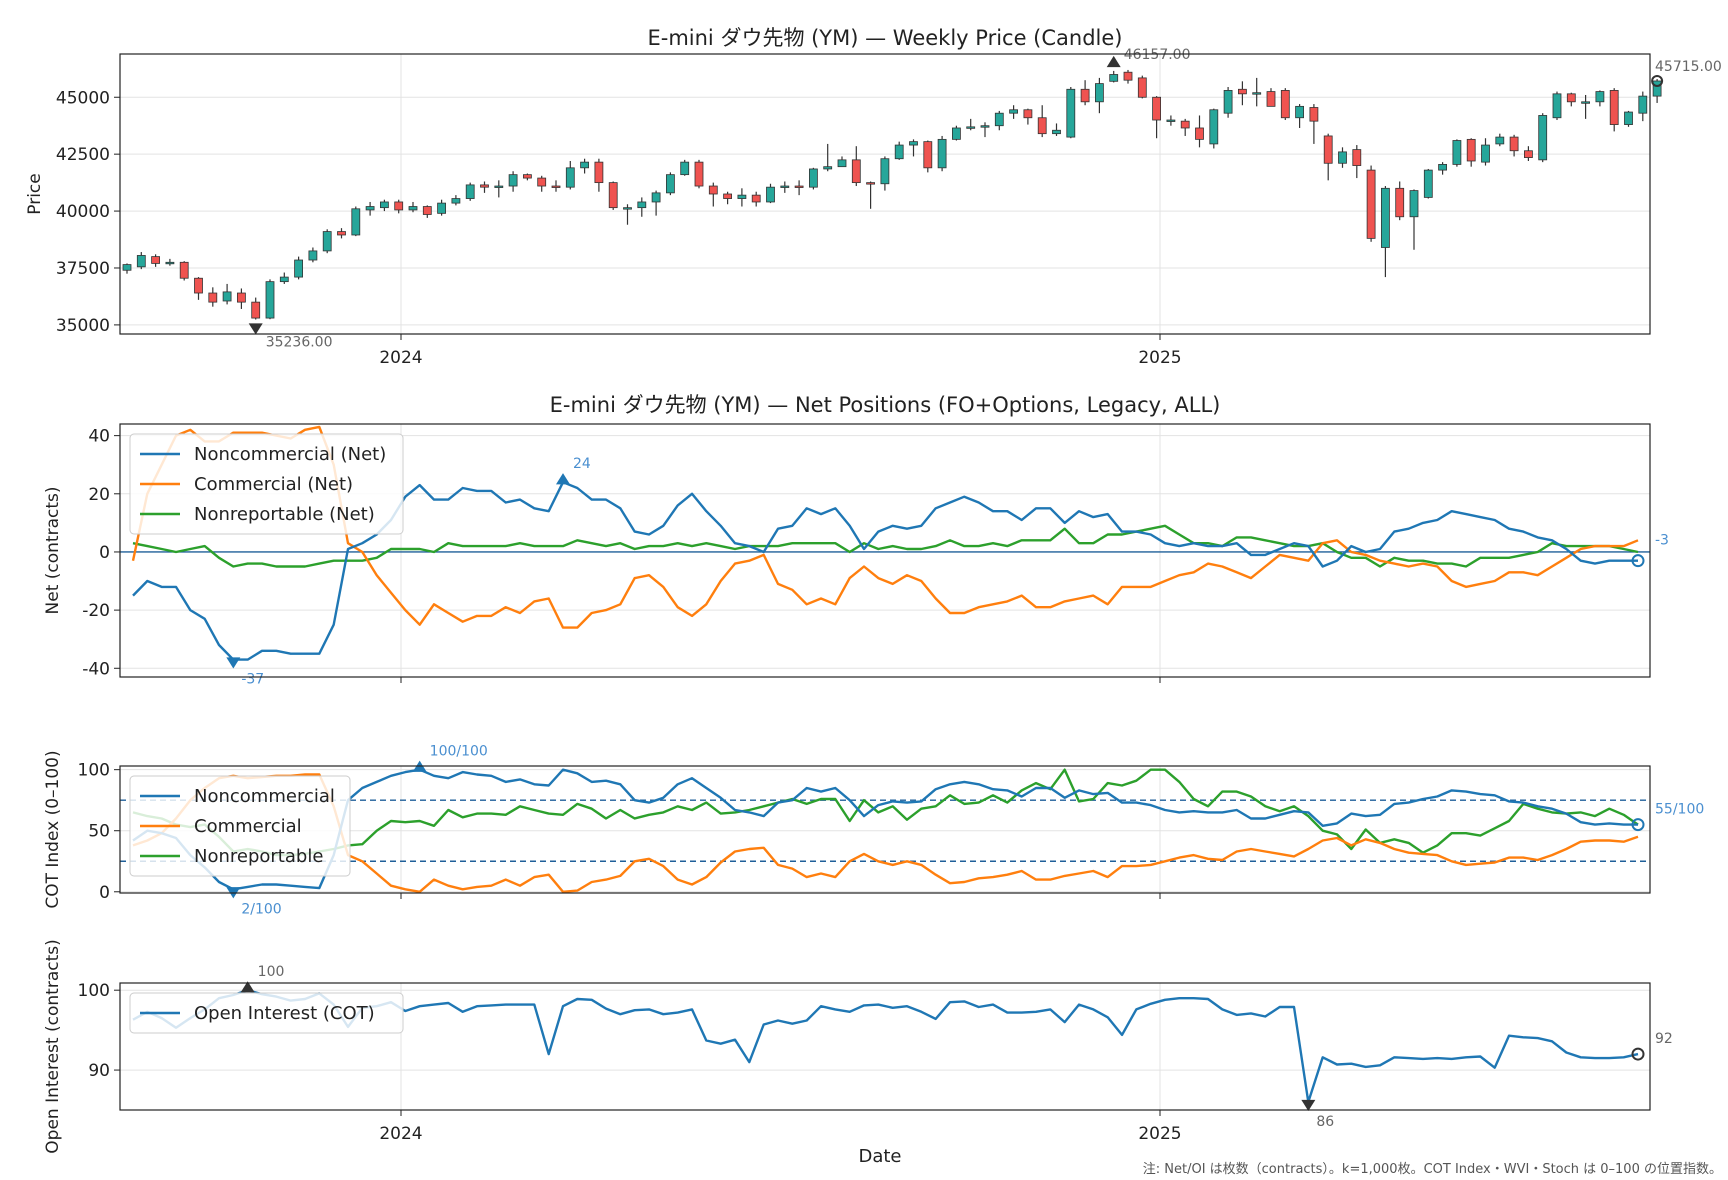 Image resolution: width=1728 pixels, height=1180 pixels. I want to click on y-tick-label: 45000, so click(83, 98).